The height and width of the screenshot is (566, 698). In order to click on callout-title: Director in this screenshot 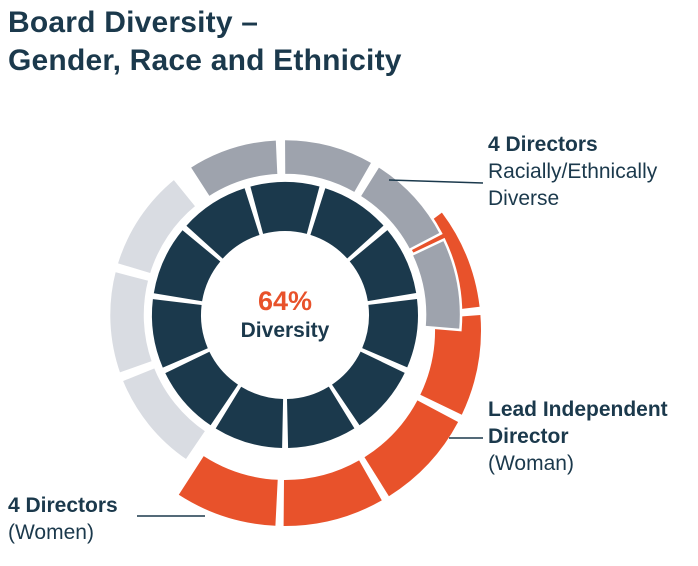, I will do `click(528, 436)`.